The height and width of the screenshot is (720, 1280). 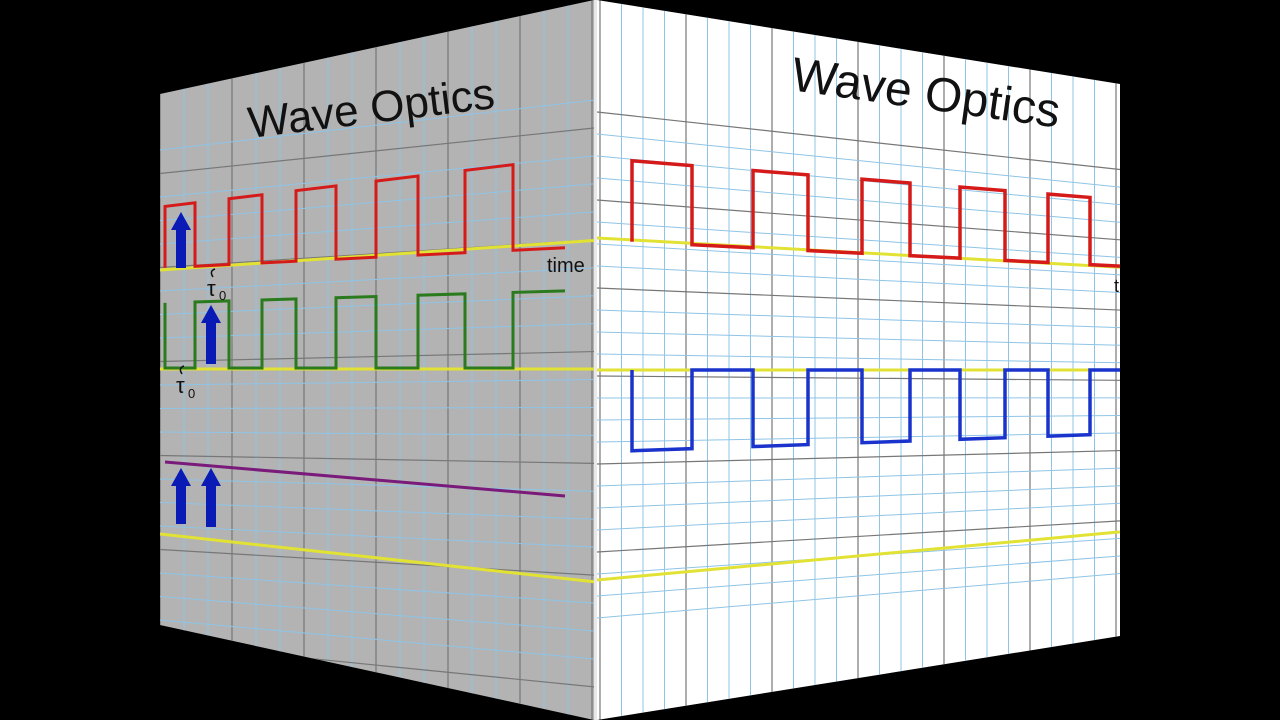 What do you see at coordinates (1116, 286) in the screenshot?
I see `right-time-label-partial: t` at bounding box center [1116, 286].